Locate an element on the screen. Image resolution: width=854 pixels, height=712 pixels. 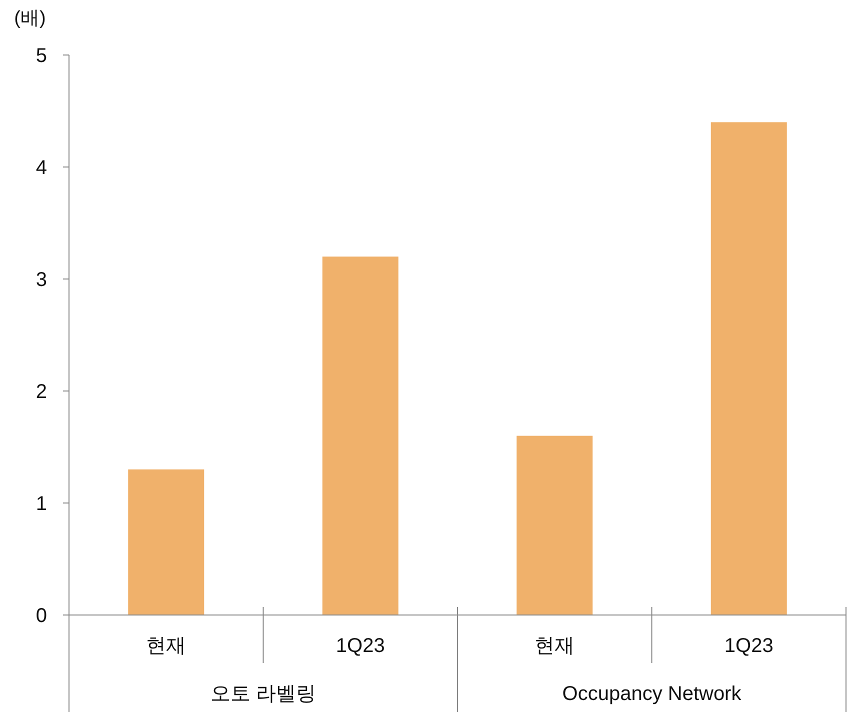
y-tick-label: 4 is located at coordinates (41, 168).